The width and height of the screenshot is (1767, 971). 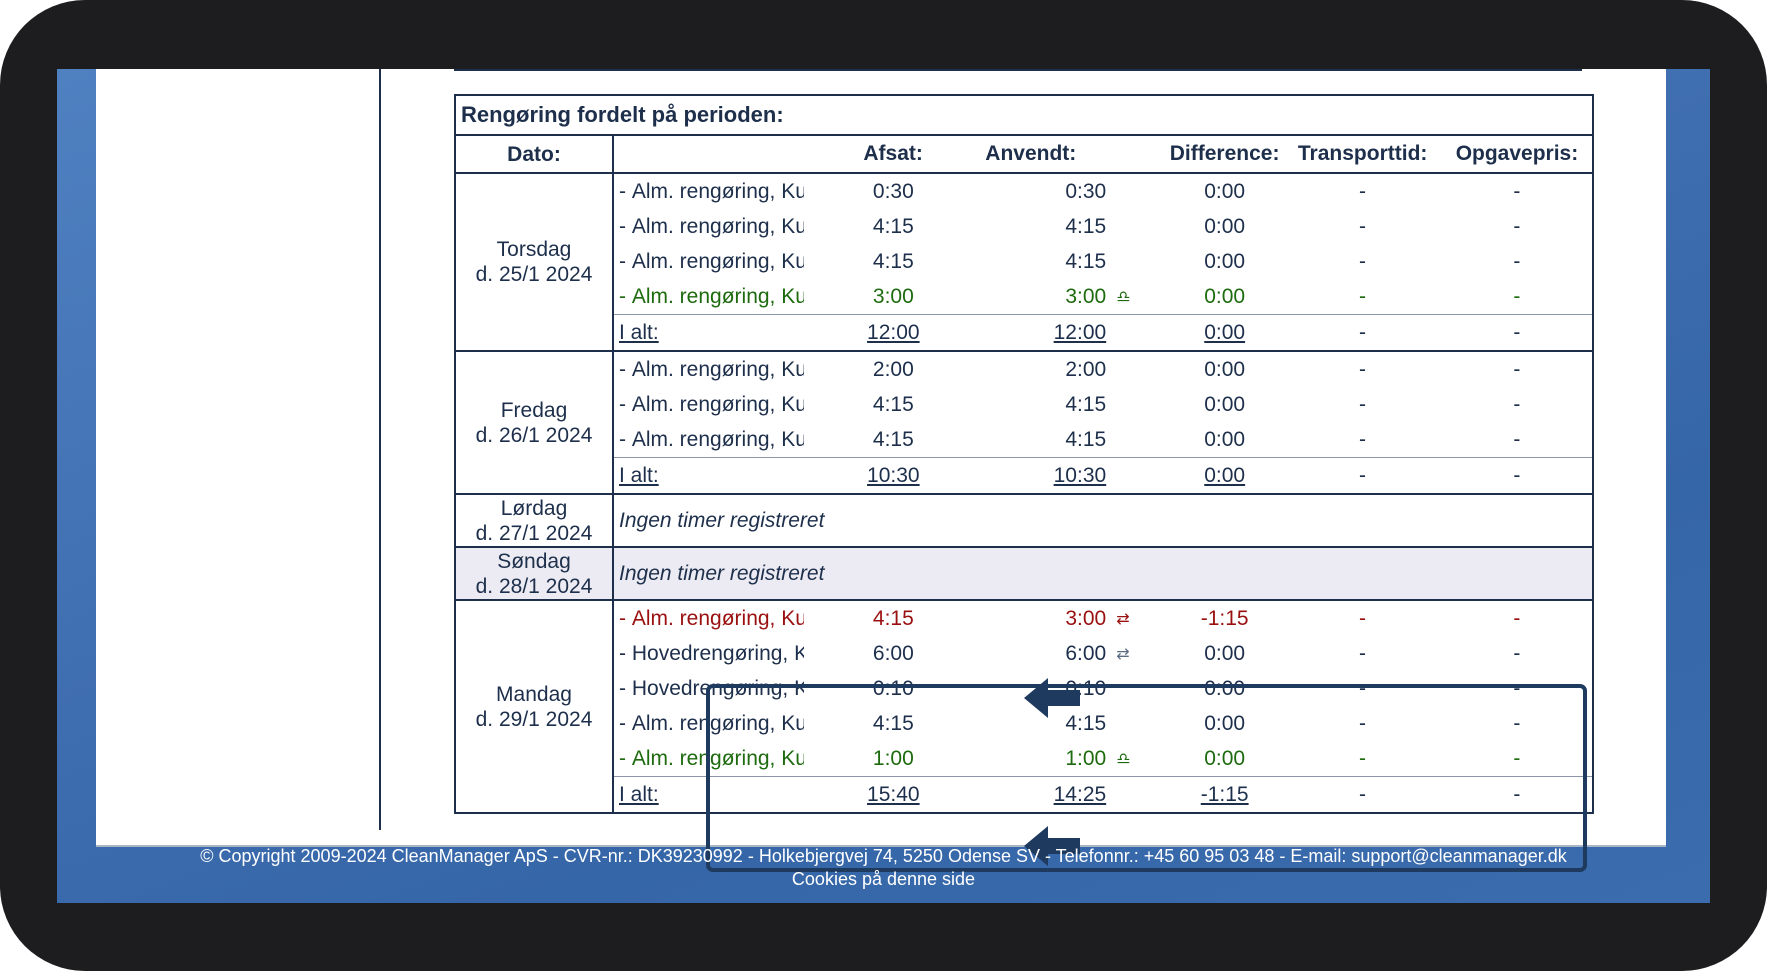 I want to click on task-row: - Alm. rengøring, Ku 4:15 4:15 0:00 - -, so click(x=1103, y=404).